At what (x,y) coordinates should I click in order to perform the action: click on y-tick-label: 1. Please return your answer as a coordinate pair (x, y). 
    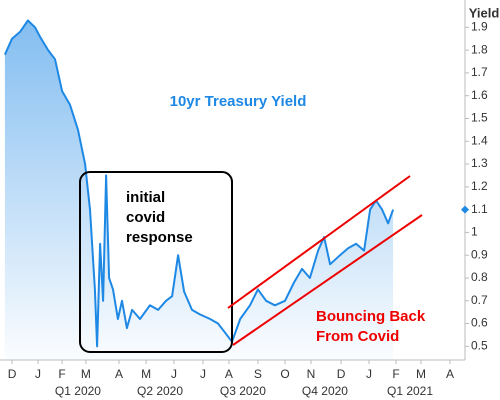
    Looking at the image, I should click on (474, 232).